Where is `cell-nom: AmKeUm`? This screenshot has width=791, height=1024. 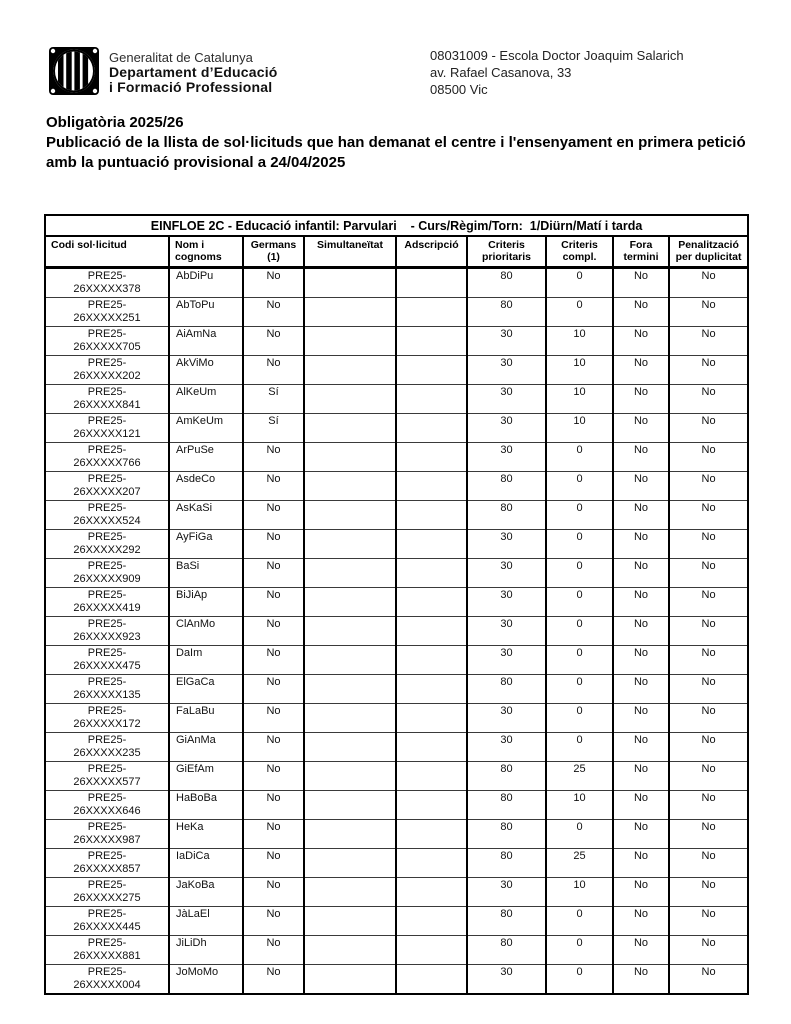
cell-nom: AmKeUm is located at coordinates (205, 428).